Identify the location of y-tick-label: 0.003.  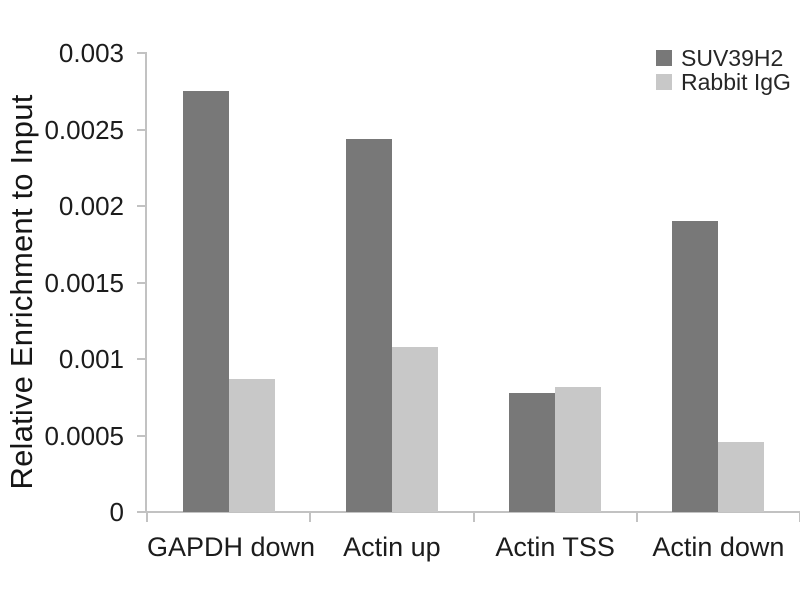
(91, 53).